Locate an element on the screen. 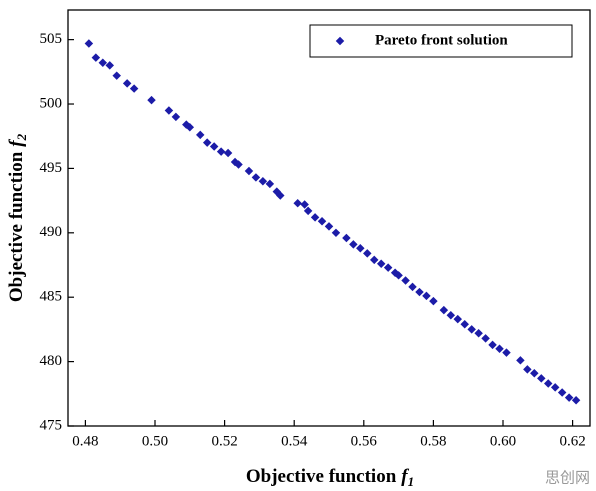 The width and height of the screenshot is (596, 491). y-tick-label: 500 is located at coordinates (51, 103).